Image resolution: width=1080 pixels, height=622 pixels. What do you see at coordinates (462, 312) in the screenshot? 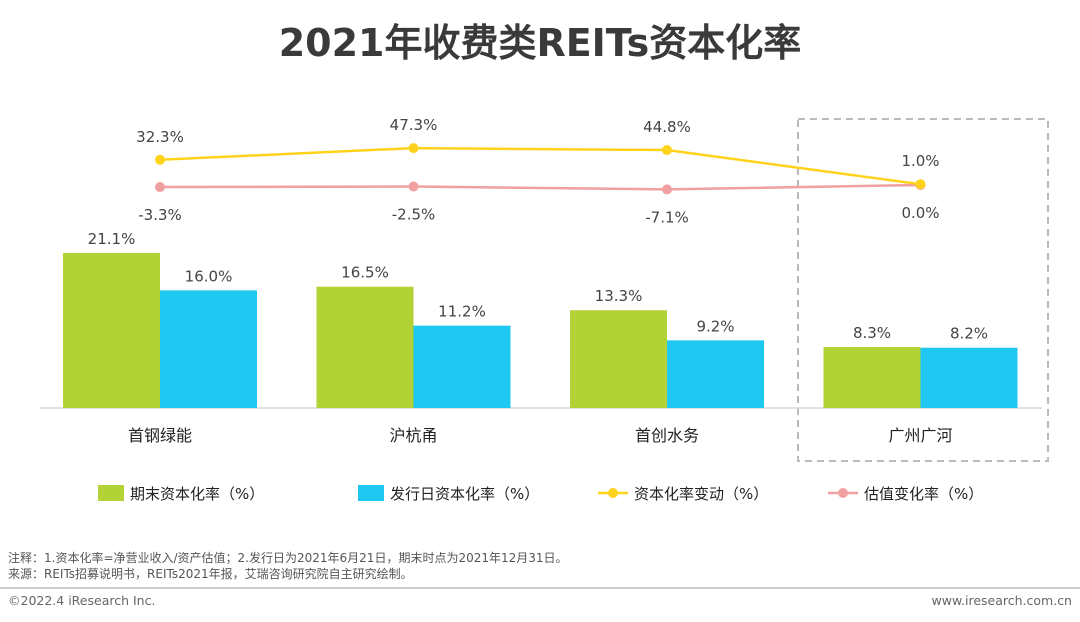
I see `bar-value-label: 11.2%` at bounding box center [462, 312].